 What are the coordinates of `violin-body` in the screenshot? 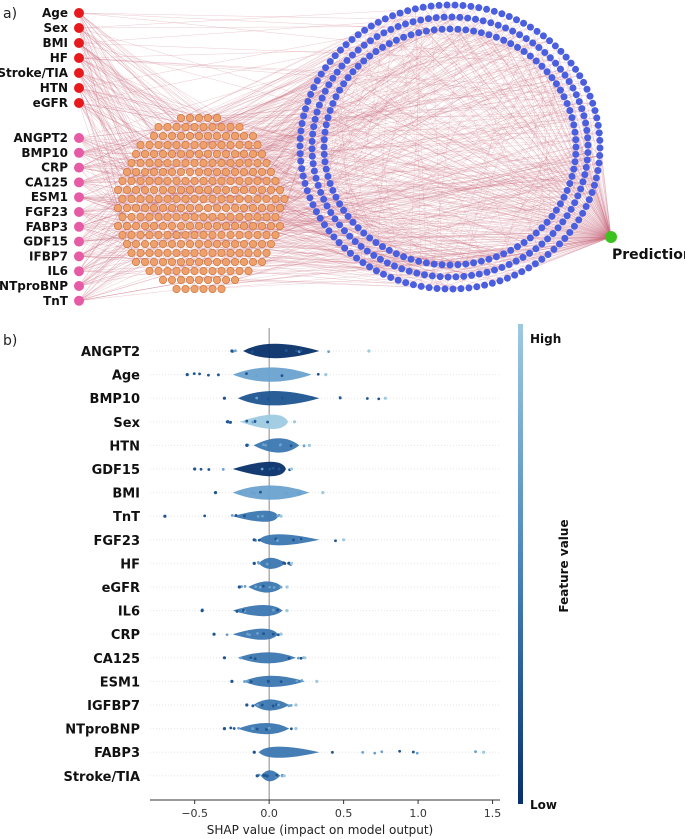 It's located at (272, 374).